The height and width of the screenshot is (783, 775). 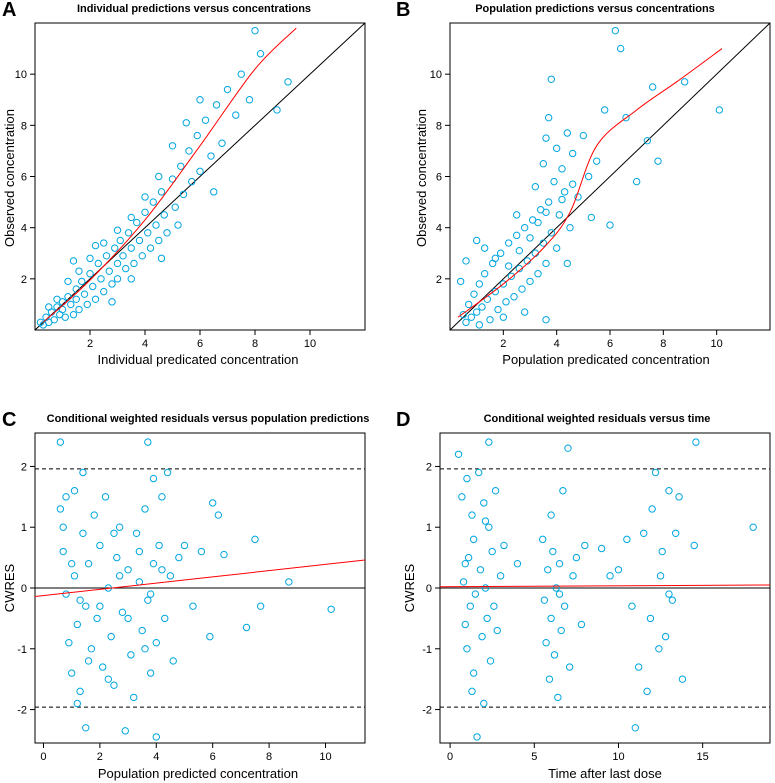 I want to click on panel-c-x-tick-label: 10, so click(x=325, y=757).